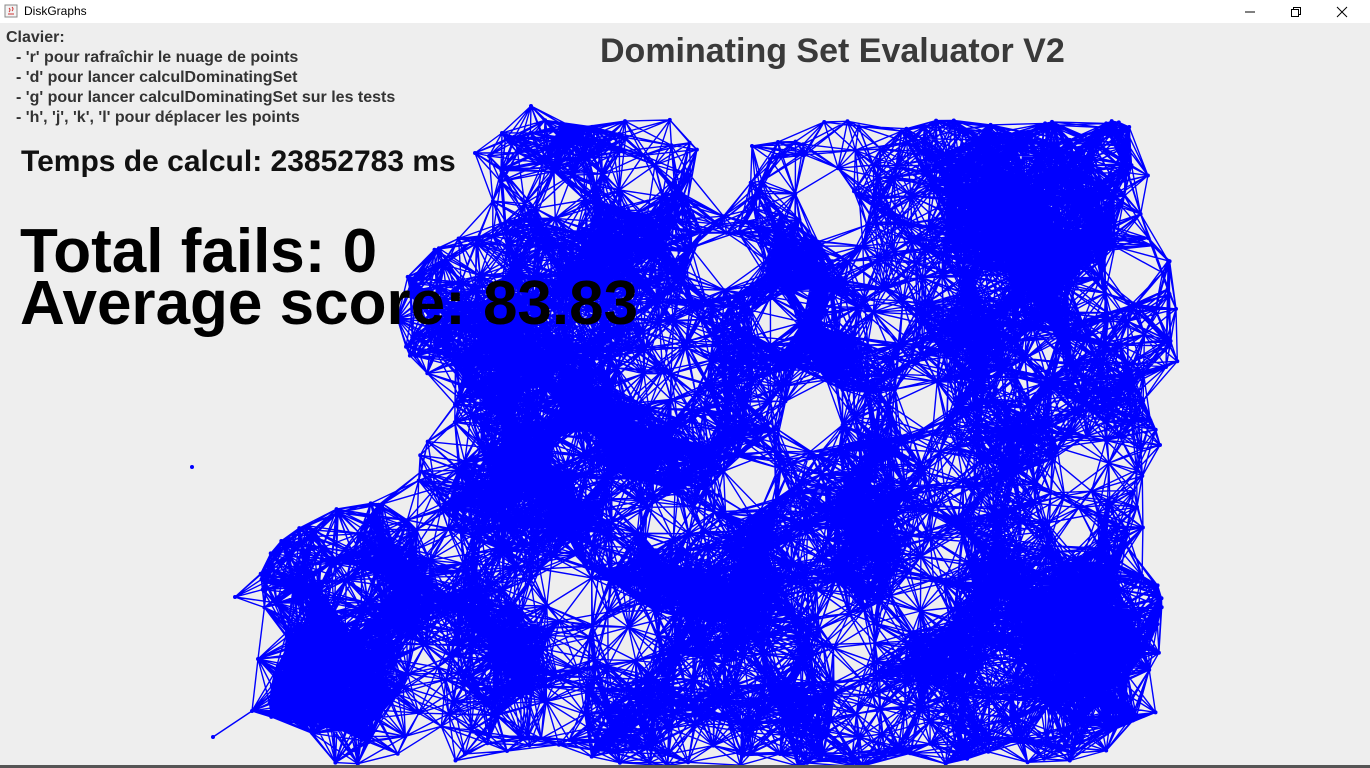 The height and width of the screenshot is (768, 1370). I want to click on average-score: Average score: 83.83, so click(329, 303).